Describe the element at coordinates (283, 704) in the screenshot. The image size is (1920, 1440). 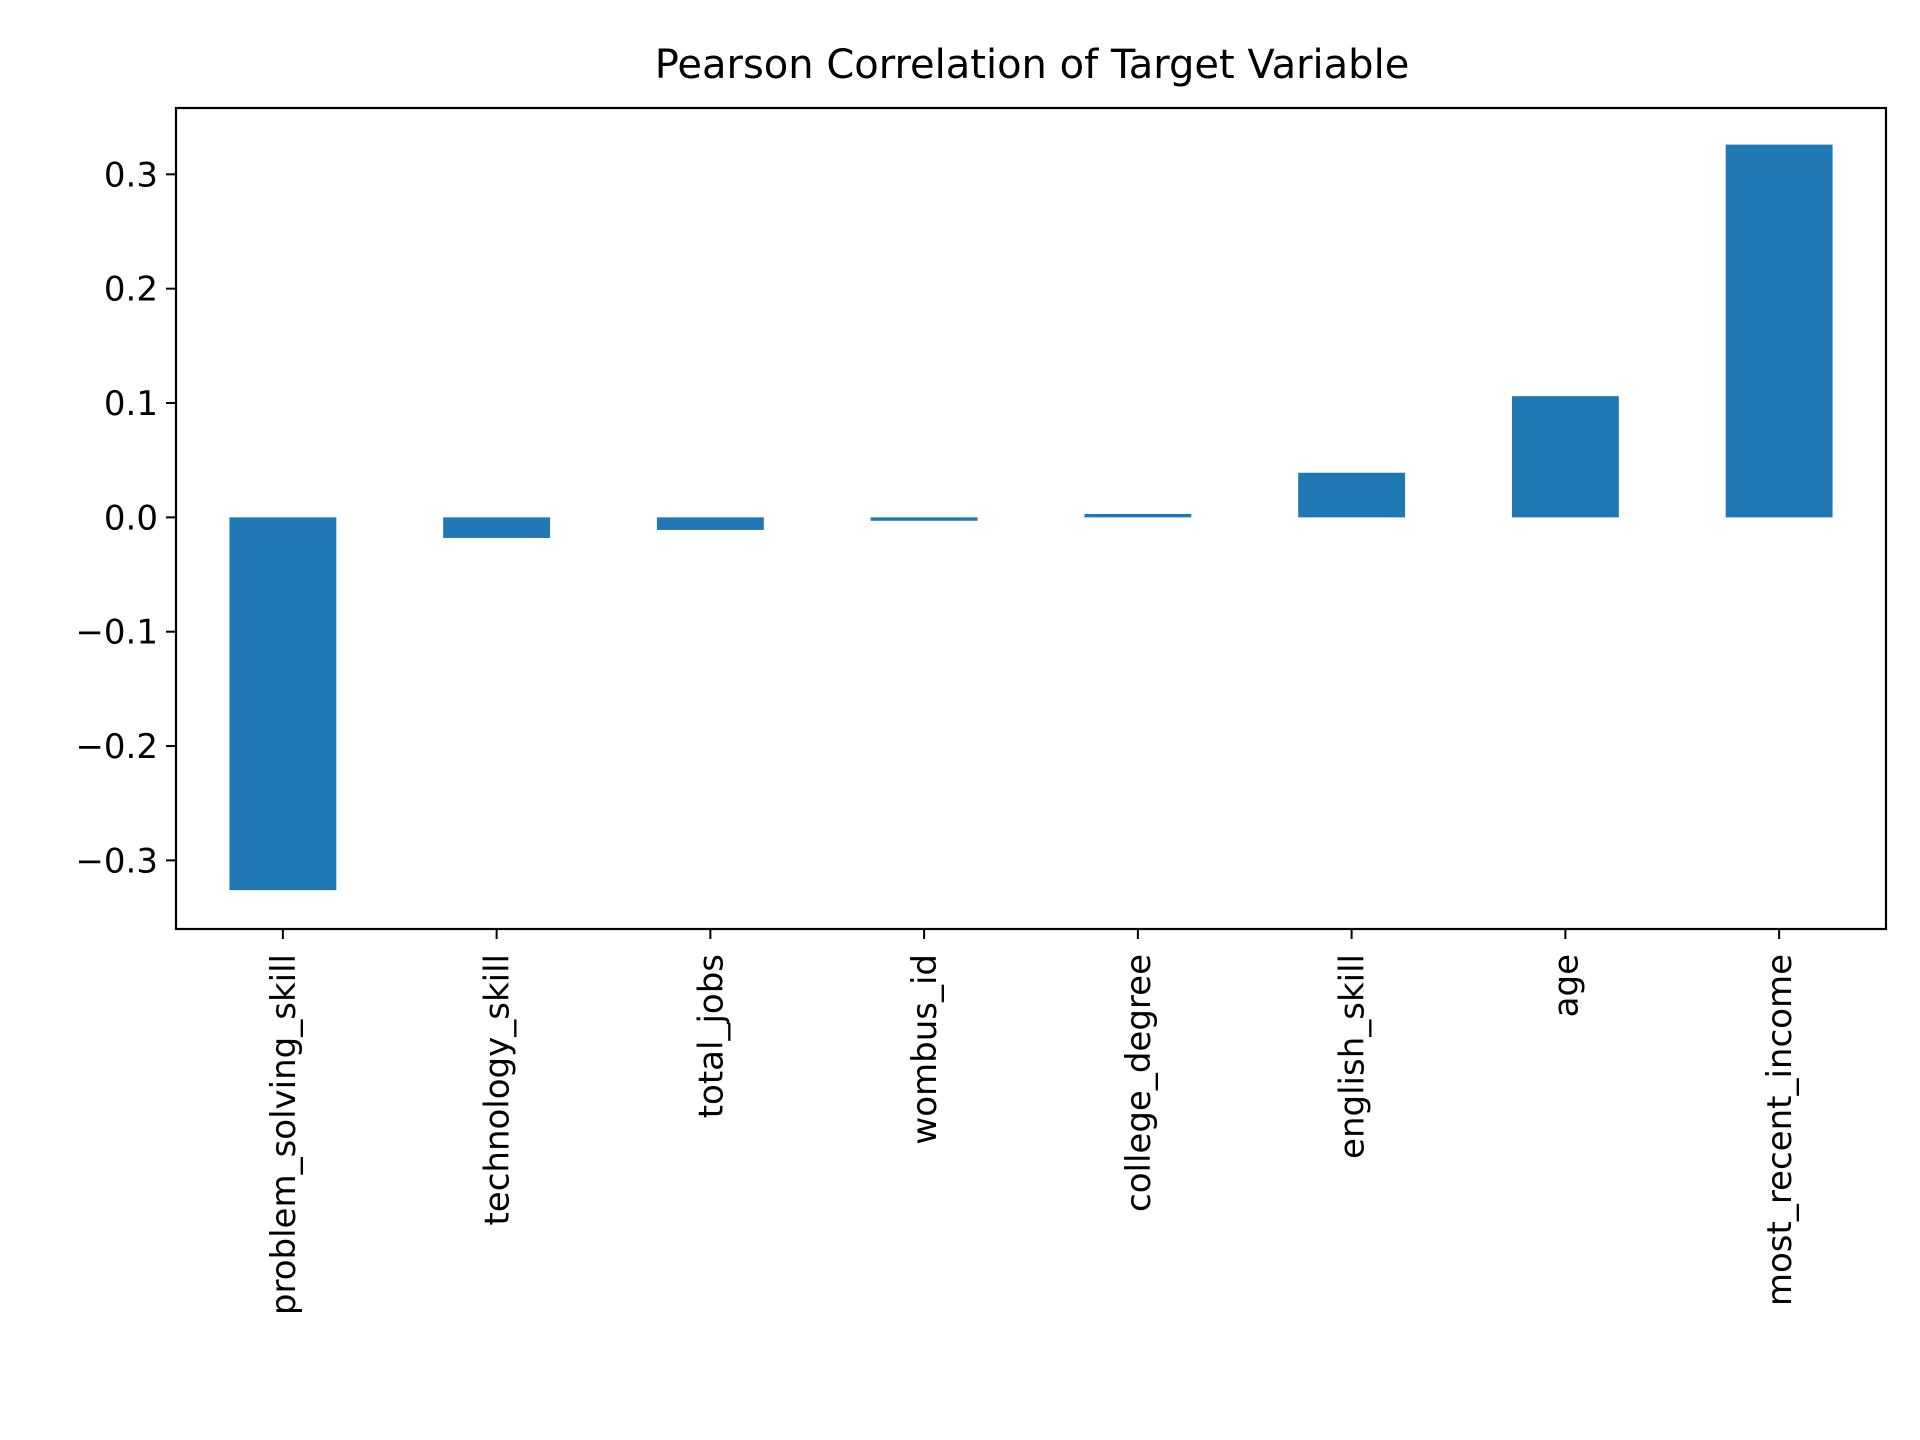
I see `bar-problem-solving-skill` at that location.